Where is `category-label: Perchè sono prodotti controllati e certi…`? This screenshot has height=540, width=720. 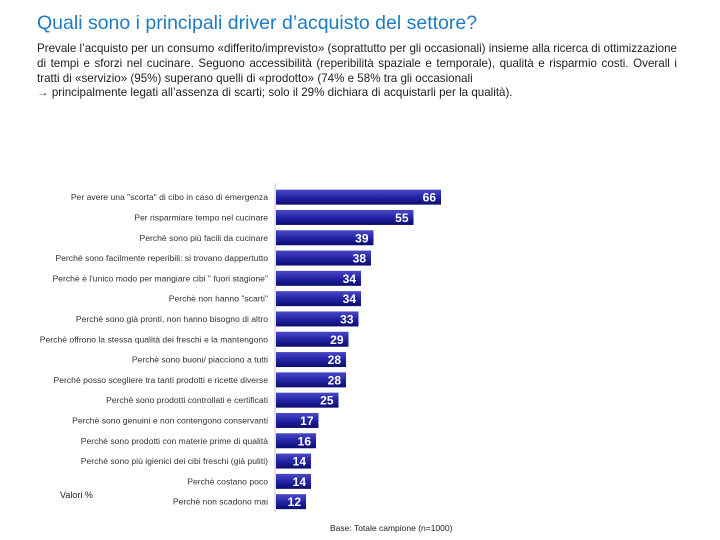
category-label: Perchè sono prodotti controllati e certi… is located at coordinates (187, 400).